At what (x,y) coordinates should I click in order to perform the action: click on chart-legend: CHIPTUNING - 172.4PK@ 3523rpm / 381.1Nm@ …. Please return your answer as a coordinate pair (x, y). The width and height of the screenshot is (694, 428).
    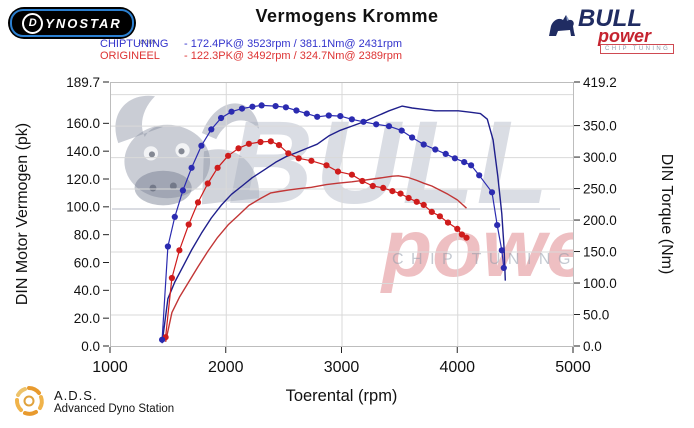
    Looking at the image, I should click on (251, 50).